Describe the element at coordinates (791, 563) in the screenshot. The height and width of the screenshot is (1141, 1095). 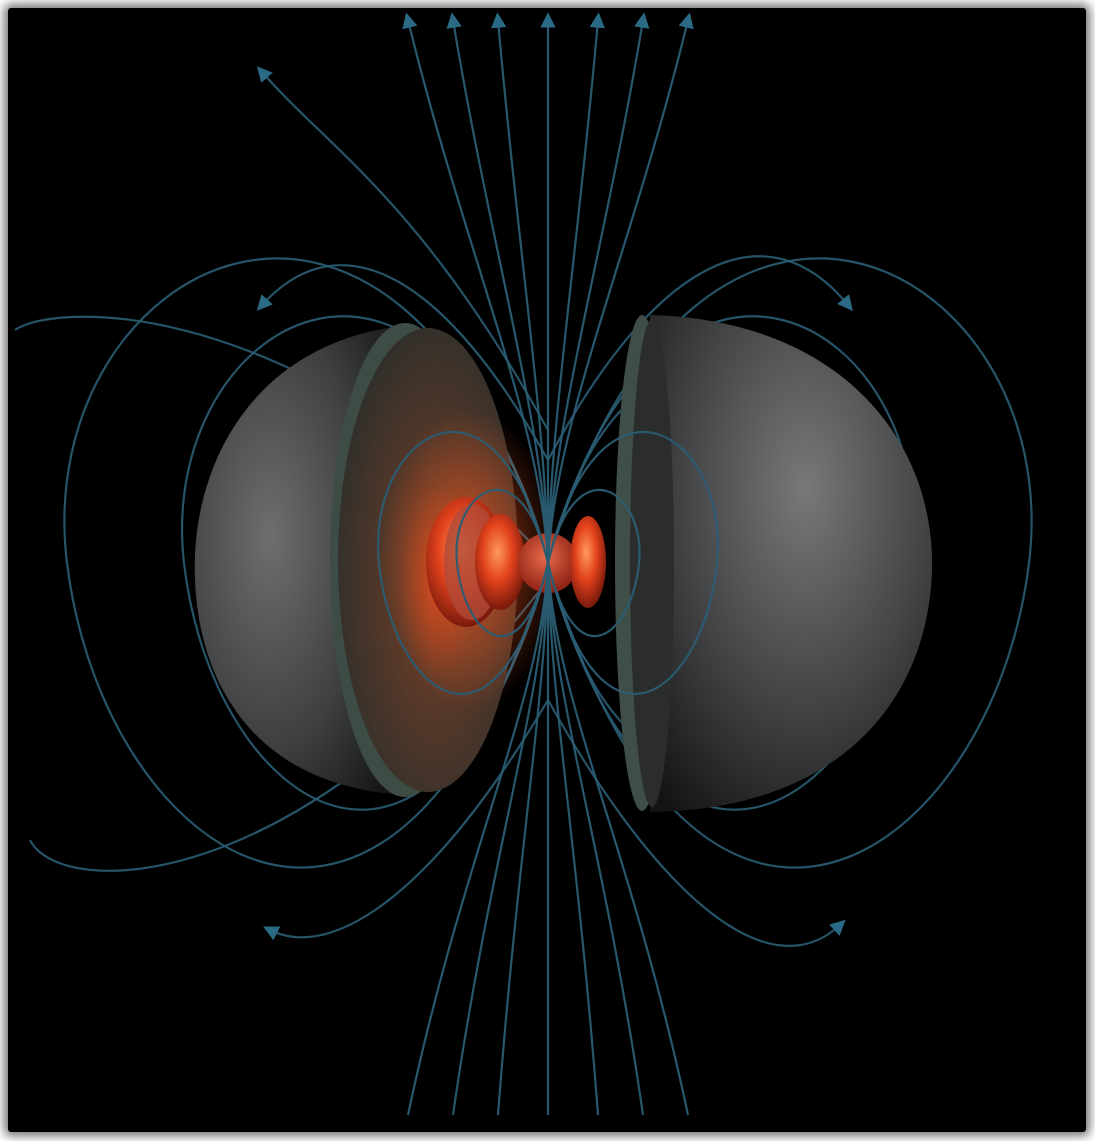
I see `right-moon-surface` at that location.